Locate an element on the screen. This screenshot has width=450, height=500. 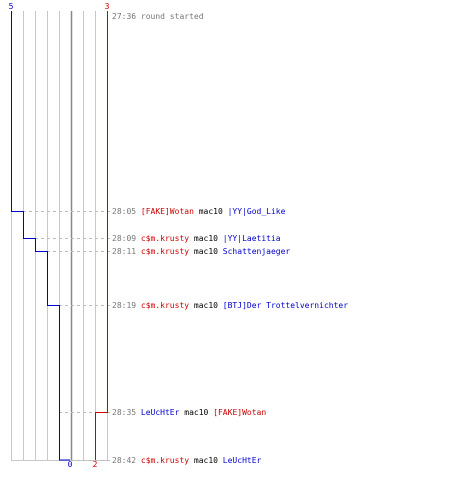
event-time: 28:05 is located at coordinates (126, 211).